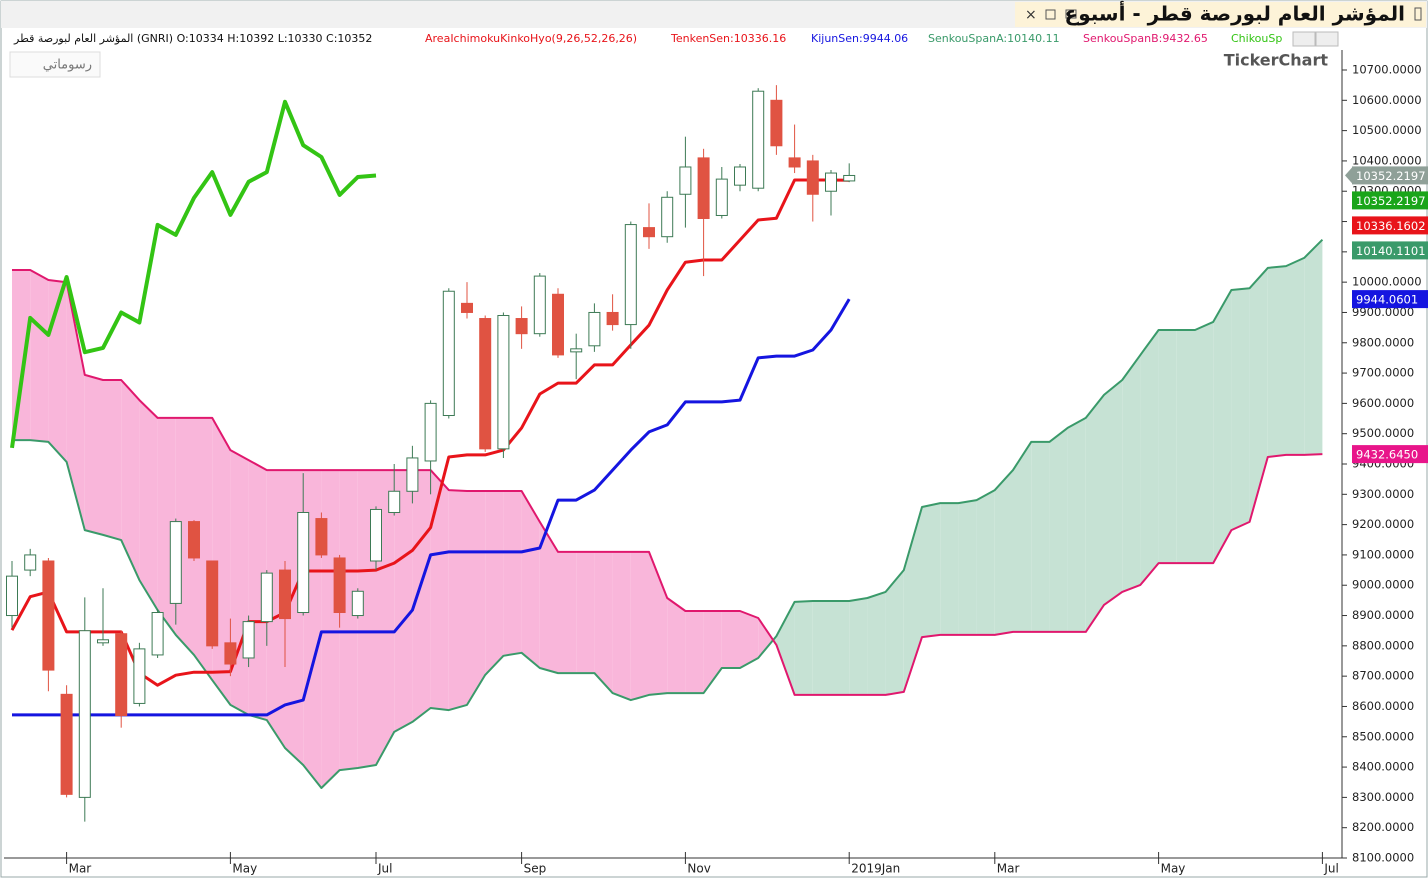 The height and width of the screenshot is (882, 1428). What do you see at coordinates (1387, 100) in the screenshot?
I see `y-tick-label: 10600.0000` at bounding box center [1387, 100].